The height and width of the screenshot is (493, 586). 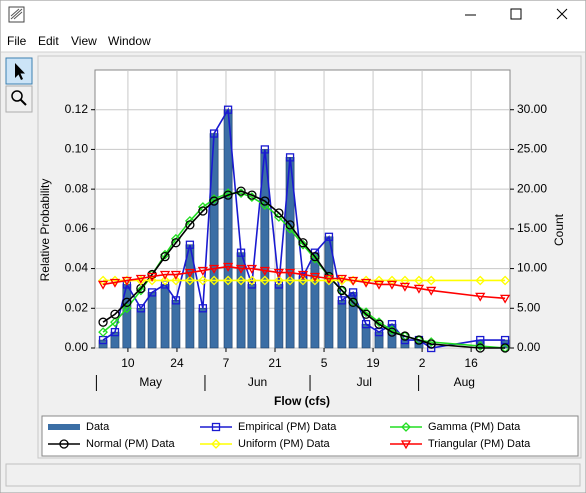 What do you see at coordinates (293, 16) in the screenshot?
I see `title-bar` at bounding box center [293, 16].